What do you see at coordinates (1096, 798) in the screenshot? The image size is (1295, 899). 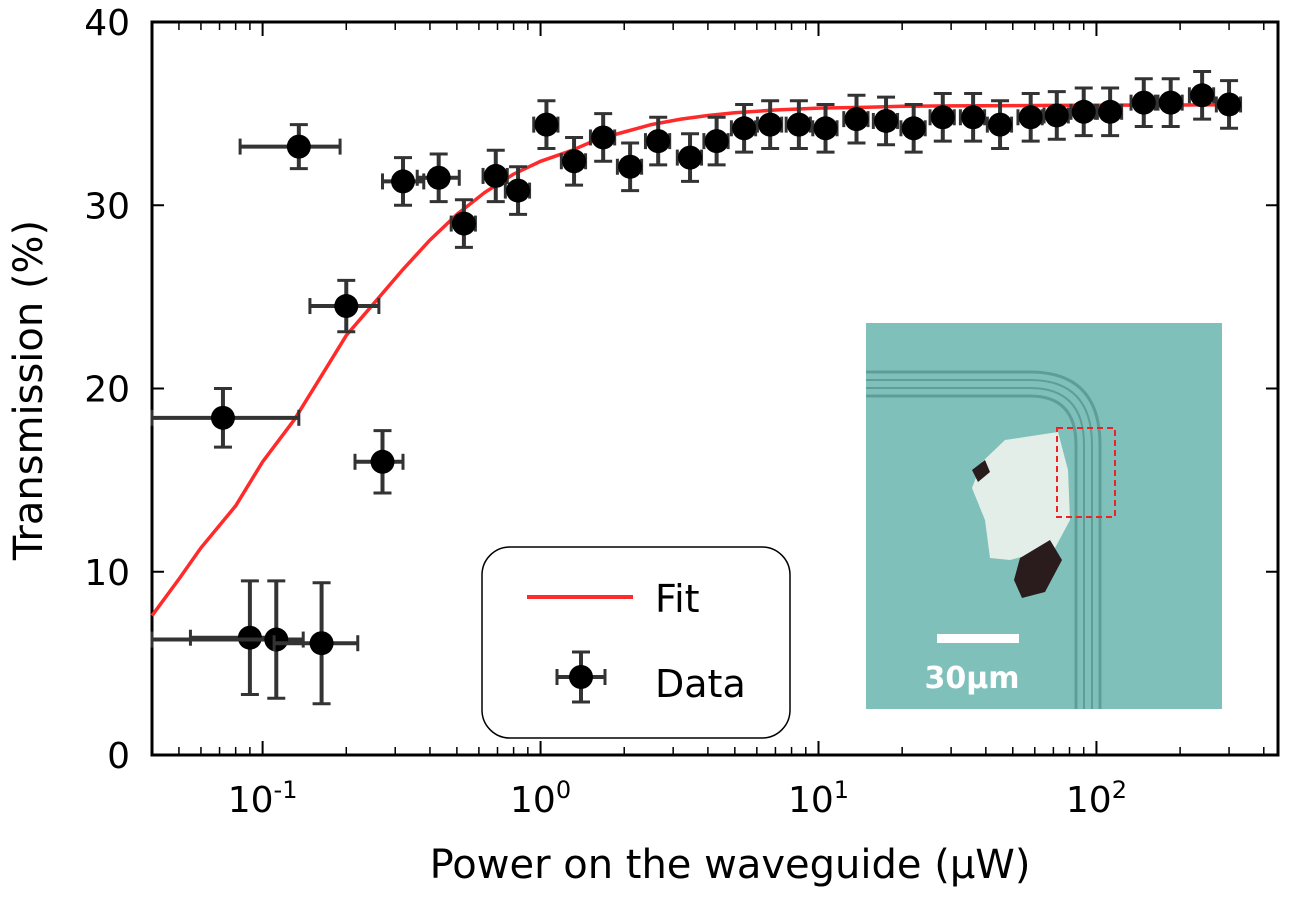 I see `x-tick-label: 10²` at bounding box center [1096, 798].